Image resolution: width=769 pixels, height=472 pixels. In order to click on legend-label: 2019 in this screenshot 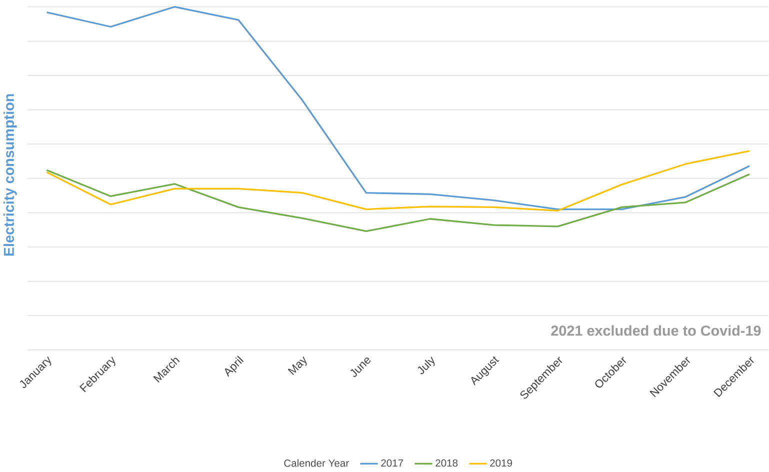, I will do `click(501, 462)`.